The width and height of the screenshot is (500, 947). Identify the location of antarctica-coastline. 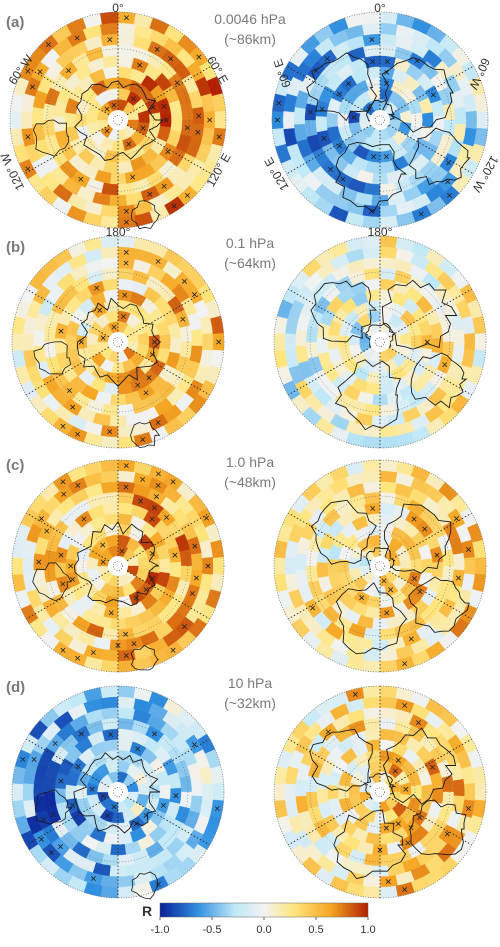
(119, 342).